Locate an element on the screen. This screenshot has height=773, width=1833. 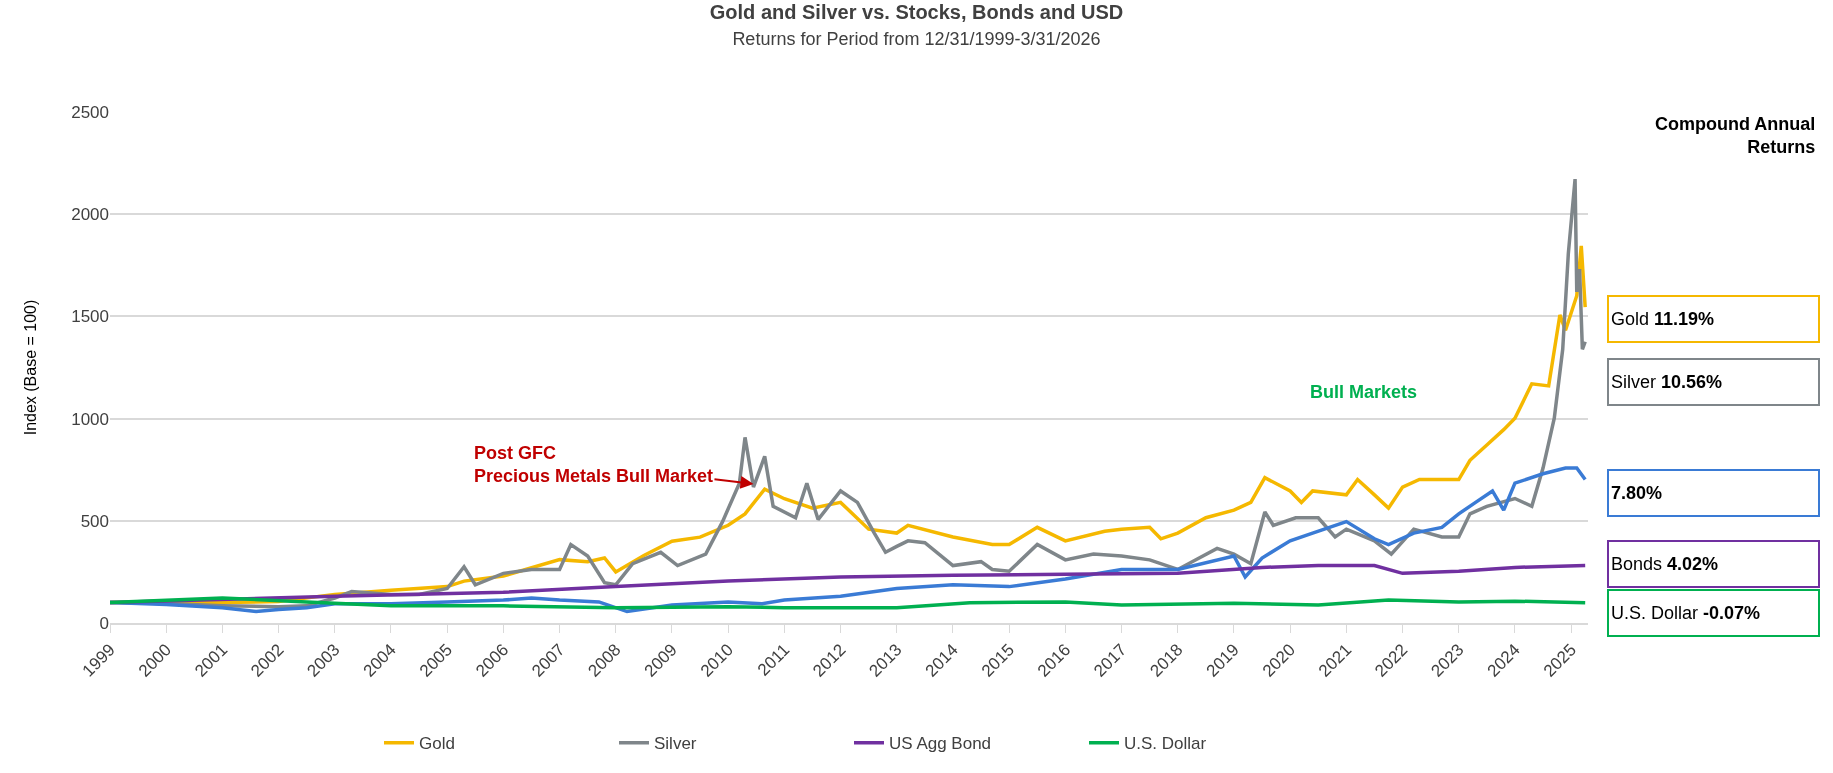
chart-title: Gold and Silver vs. Stocks, Bonds and USD is located at coordinates (916, 12).